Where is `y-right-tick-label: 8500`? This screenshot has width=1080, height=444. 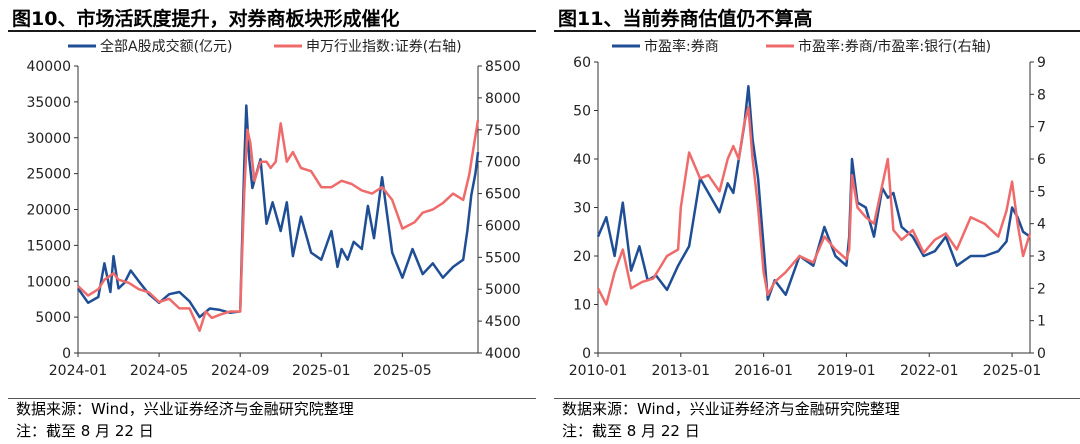 y-right-tick-label: 8500 is located at coordinates (503, 67).